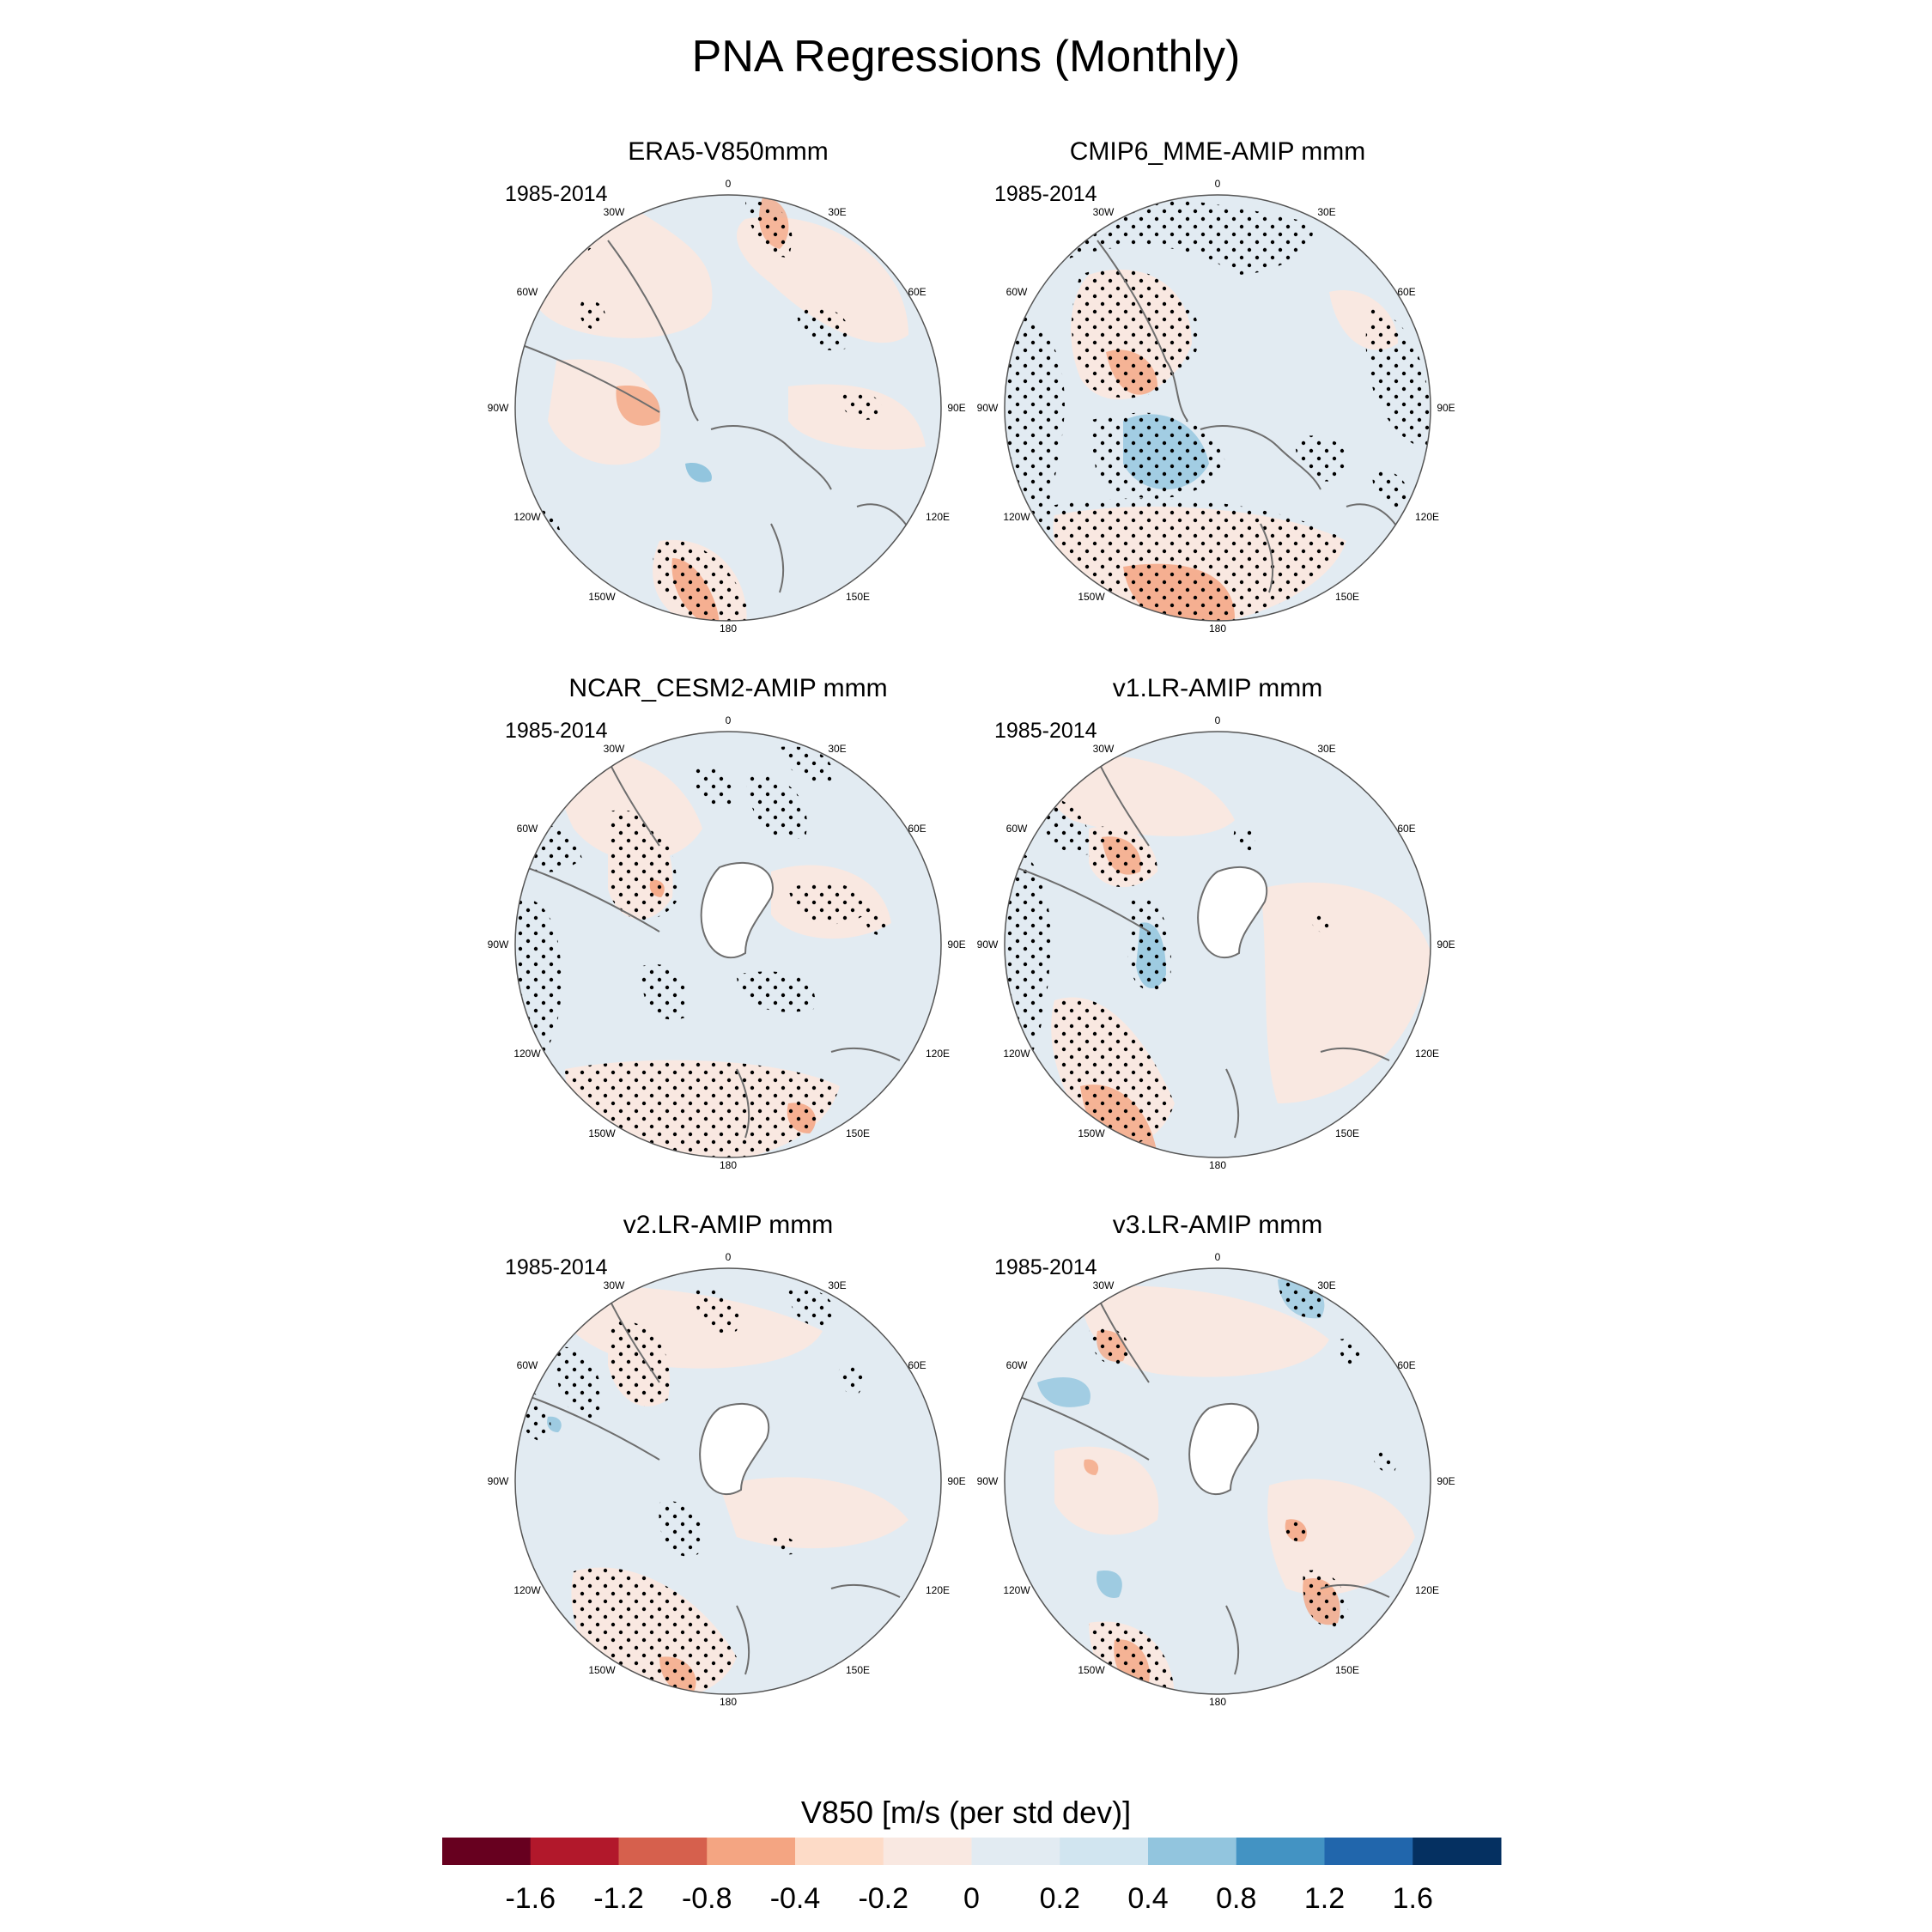  Describe the element at coordinates (728, 151) in the screenshot. I see `panel-title: ERA5-V850mmm` at that location.